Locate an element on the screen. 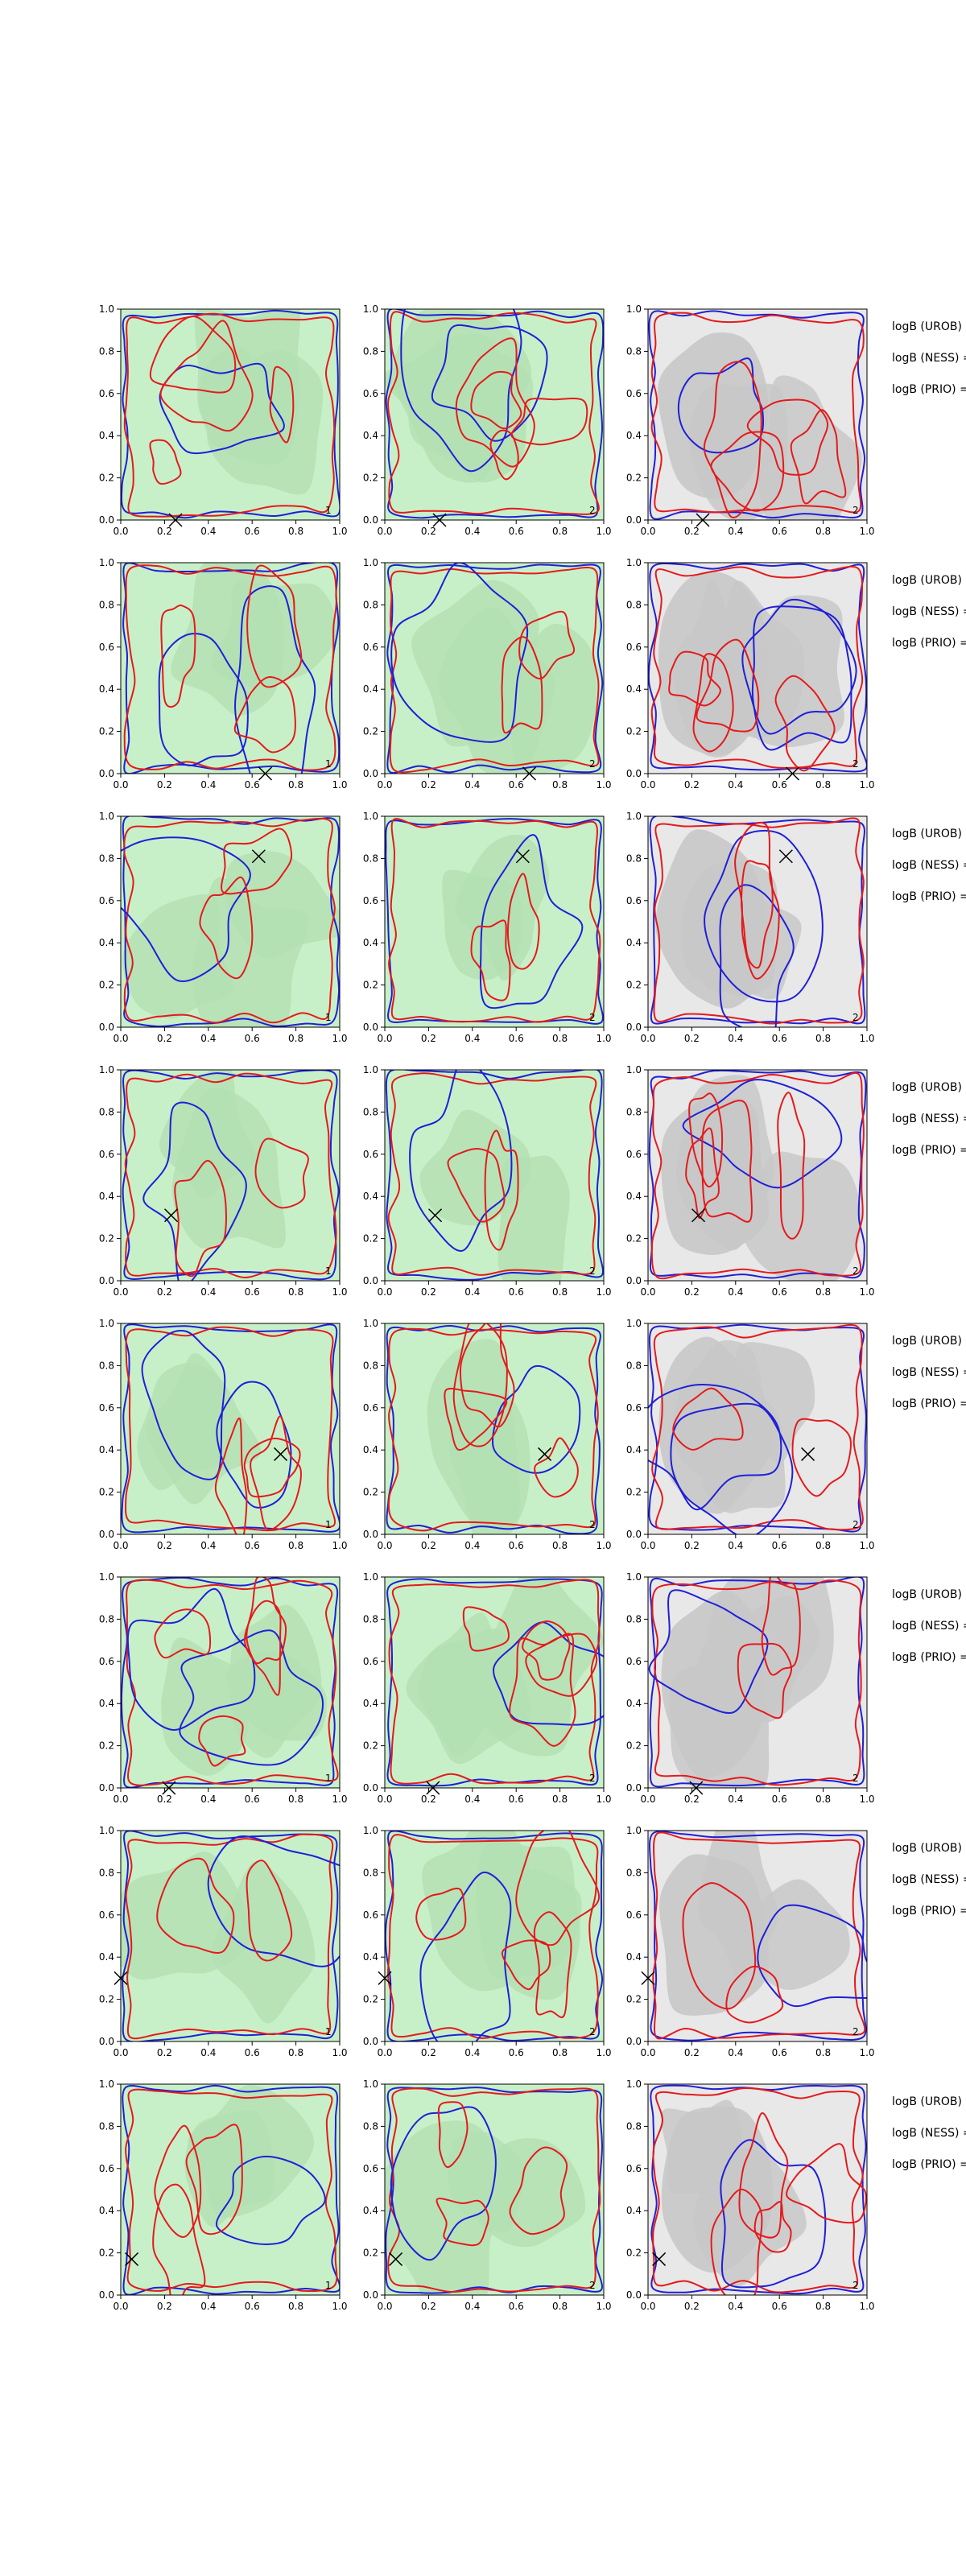  panel-r8-c3: 2 0.00.0 0.2 0.2 0.4 0.4 0.6 0.6 0.8 0.8 1.0 1.0 is located at coordinates (750, 2195).